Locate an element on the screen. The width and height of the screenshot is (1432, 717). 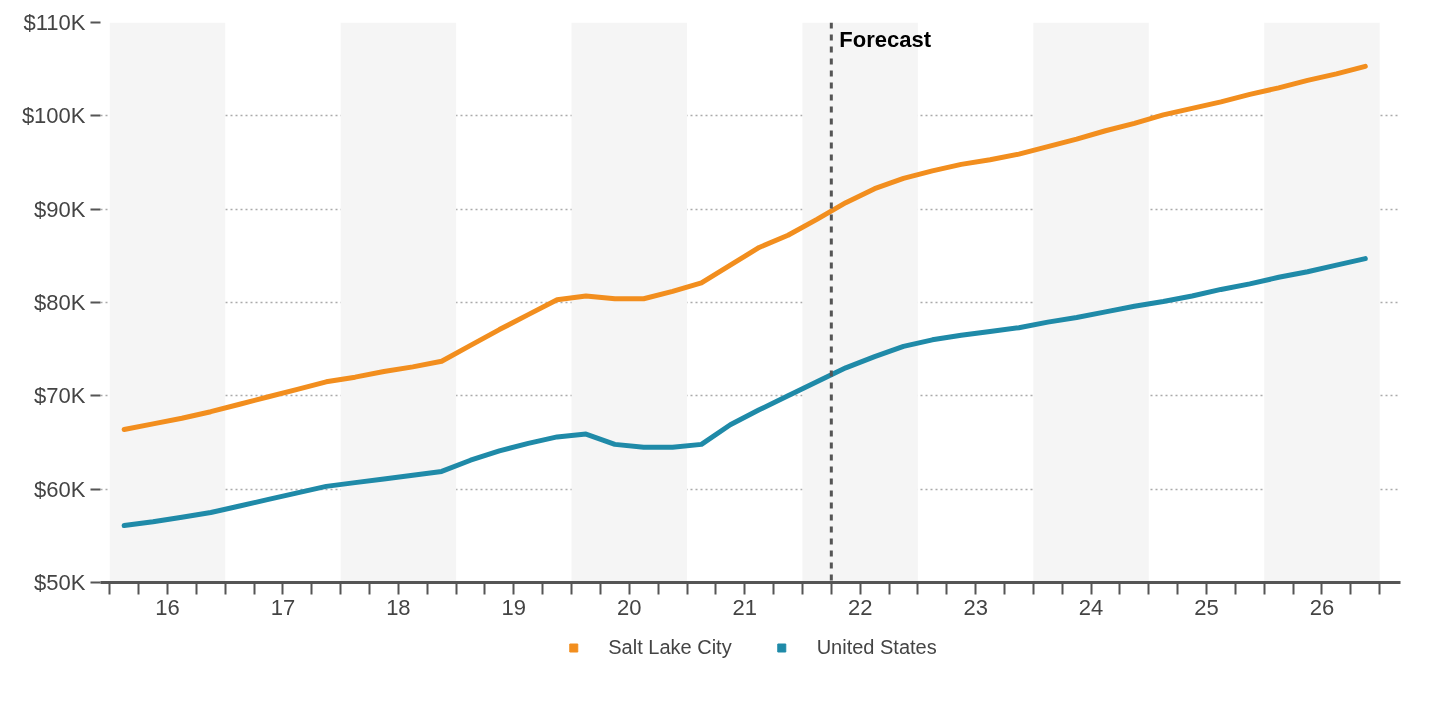
x-tick-label: 23 is located at coordinates (975, 607).